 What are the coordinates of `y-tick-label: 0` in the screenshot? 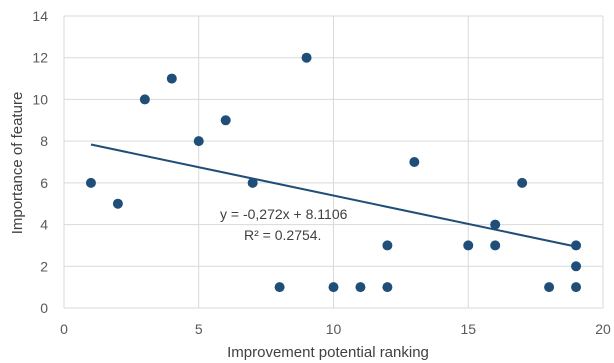 It's located at (44, 308).